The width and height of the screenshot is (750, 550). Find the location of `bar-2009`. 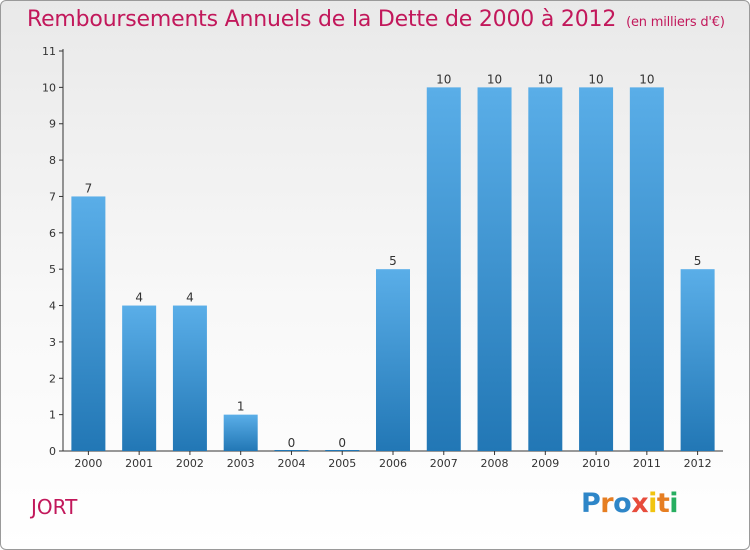

bar-2009 is located at coordinates (545, 269).